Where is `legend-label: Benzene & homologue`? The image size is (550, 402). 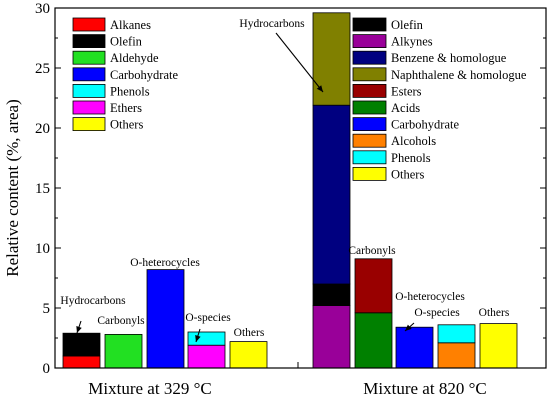 legend-label: Benzene & homologue is located at coordinates (449, 58).